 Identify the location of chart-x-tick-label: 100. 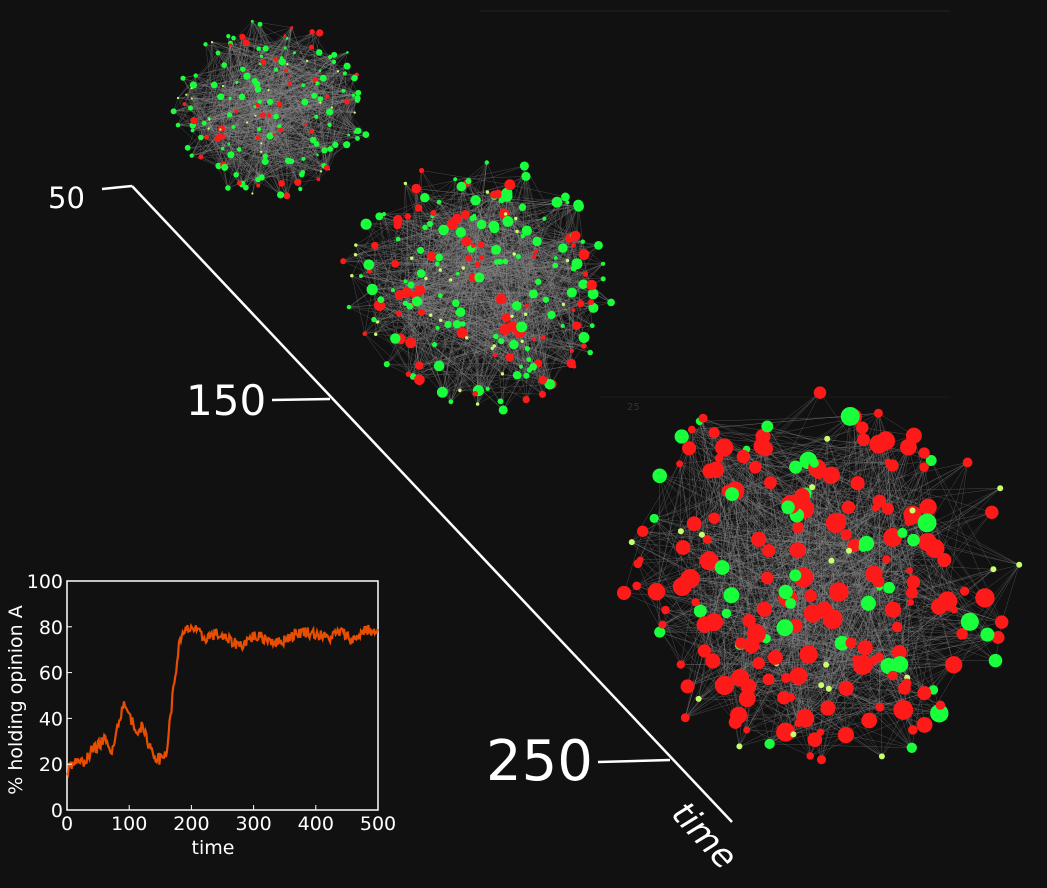
(129, 824).